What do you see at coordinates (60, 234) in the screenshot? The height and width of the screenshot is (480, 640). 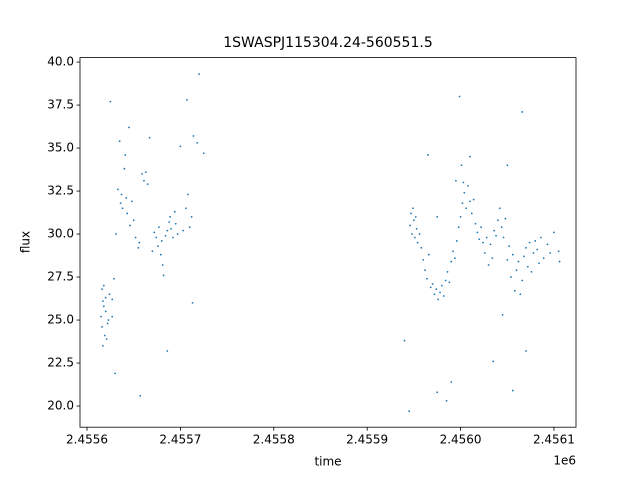 I see `y-tick-label: 30.0` at bounding box center [60, 234].